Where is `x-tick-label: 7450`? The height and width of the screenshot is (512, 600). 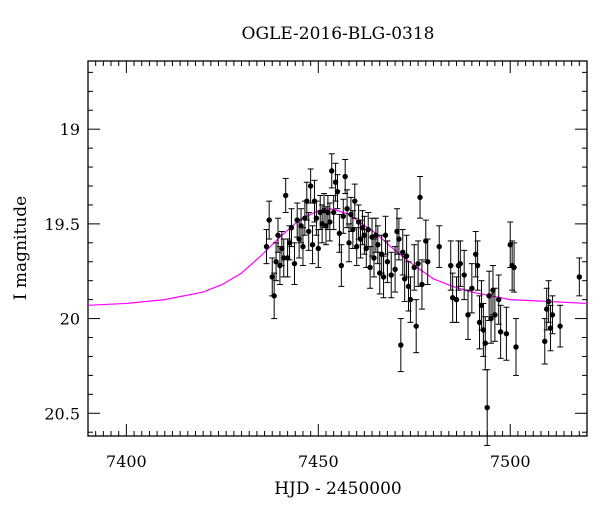 x-tick-label: 7450 is located at coordinates (318, 461).